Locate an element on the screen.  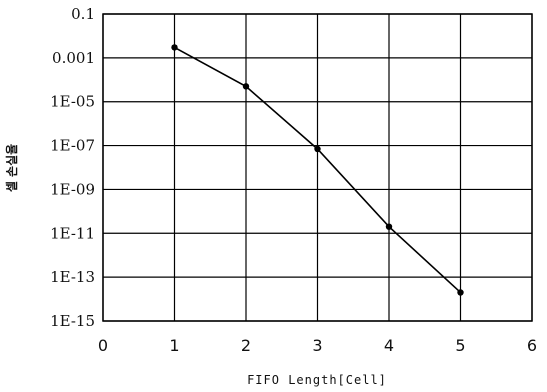
y-tick-label: 0.1 is located at coordinates (83, 14).